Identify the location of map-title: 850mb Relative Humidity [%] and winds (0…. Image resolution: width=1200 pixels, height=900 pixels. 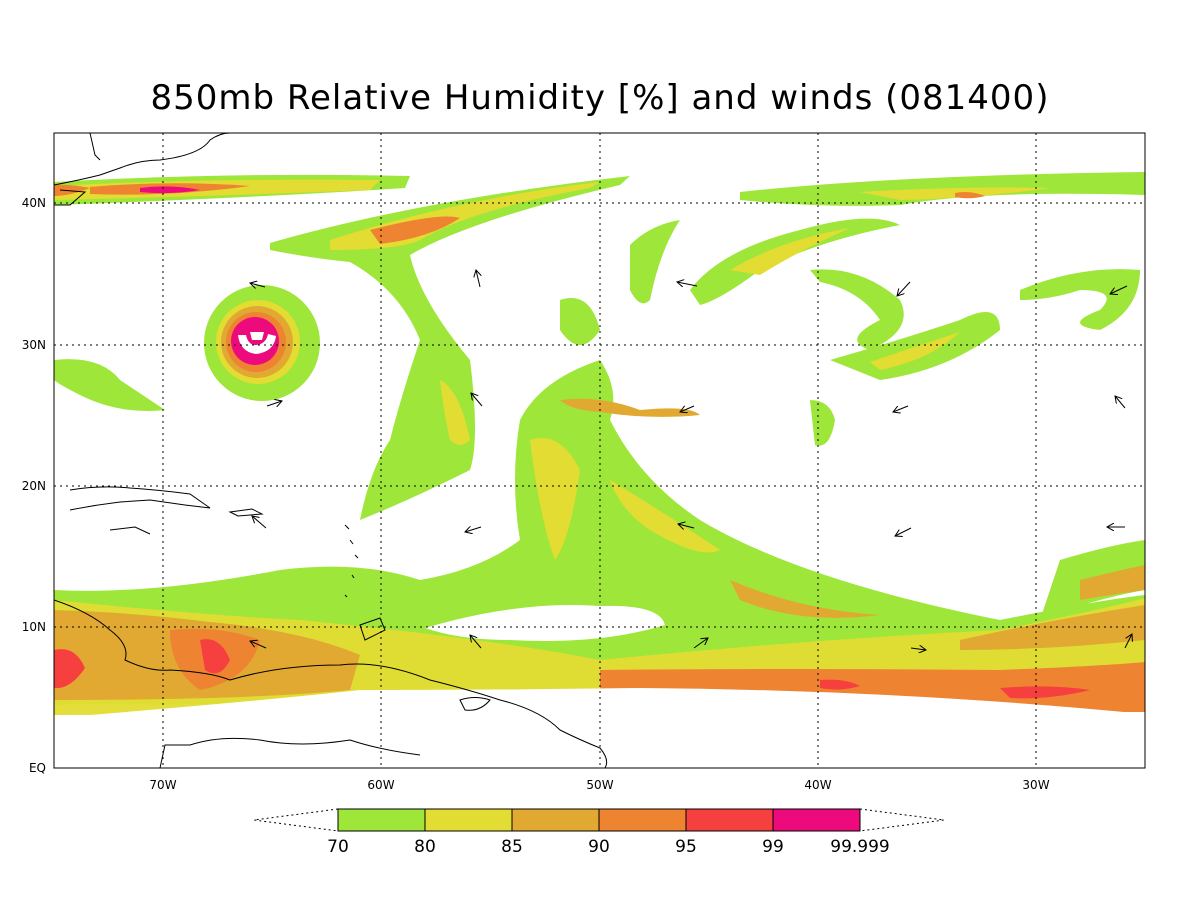
(600, 98).